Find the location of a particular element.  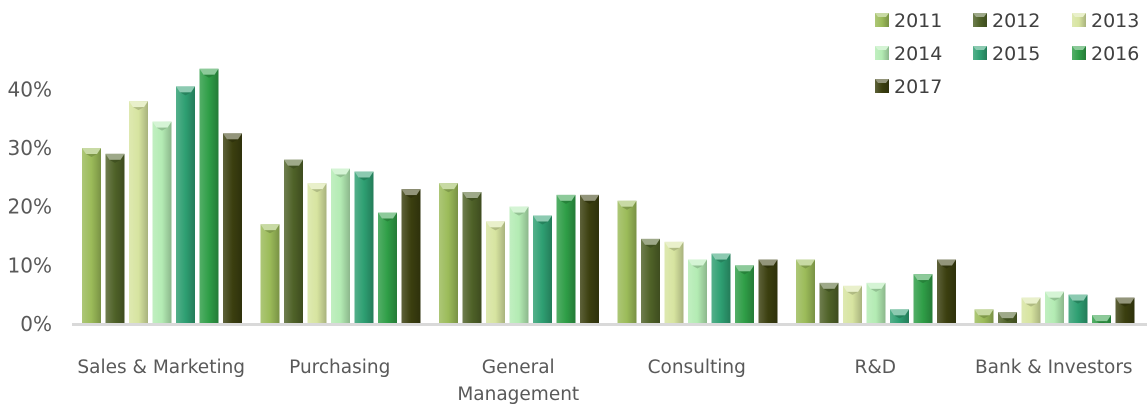

bar-bevel-sales-marketing-2011 is located at coordinates (91, 155).